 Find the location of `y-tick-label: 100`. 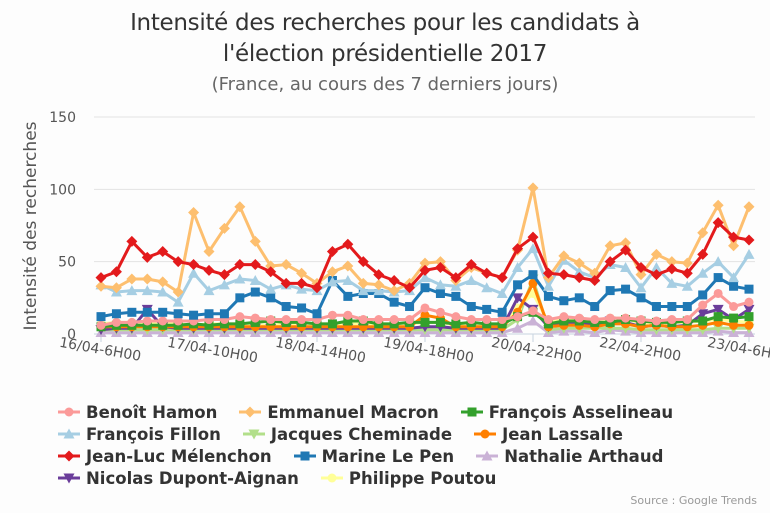

y-tick-label: 100 is located at coordinates (62, 190).